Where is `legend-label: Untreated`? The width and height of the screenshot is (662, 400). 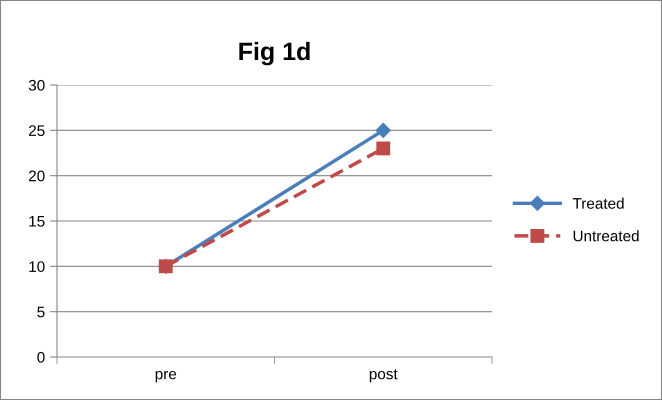 legend-label: Untreated is located at coordinates (606, 236).